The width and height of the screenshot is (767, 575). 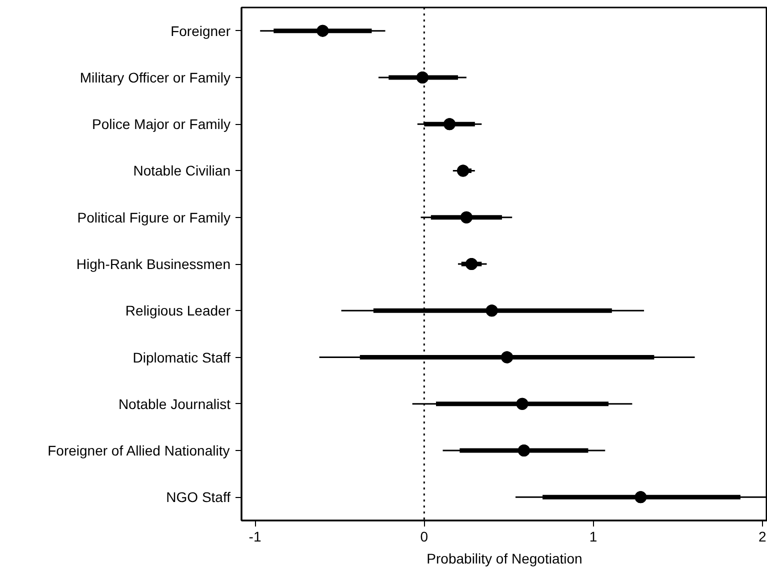 I want to click on y-tick-label: NGO Staff, so click(x=198, y=497).